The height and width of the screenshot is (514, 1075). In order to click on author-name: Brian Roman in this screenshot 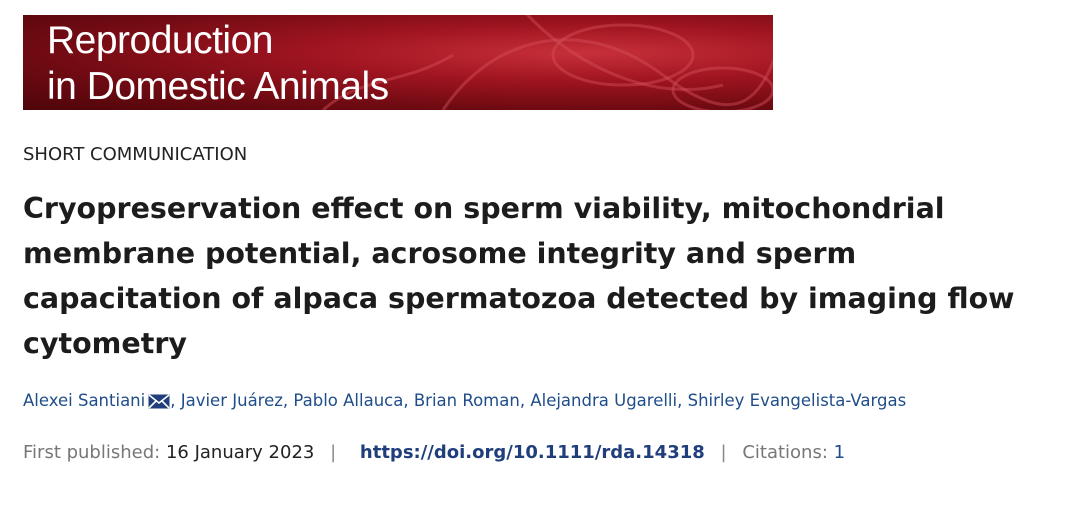, I will do `click(466, 400)`.